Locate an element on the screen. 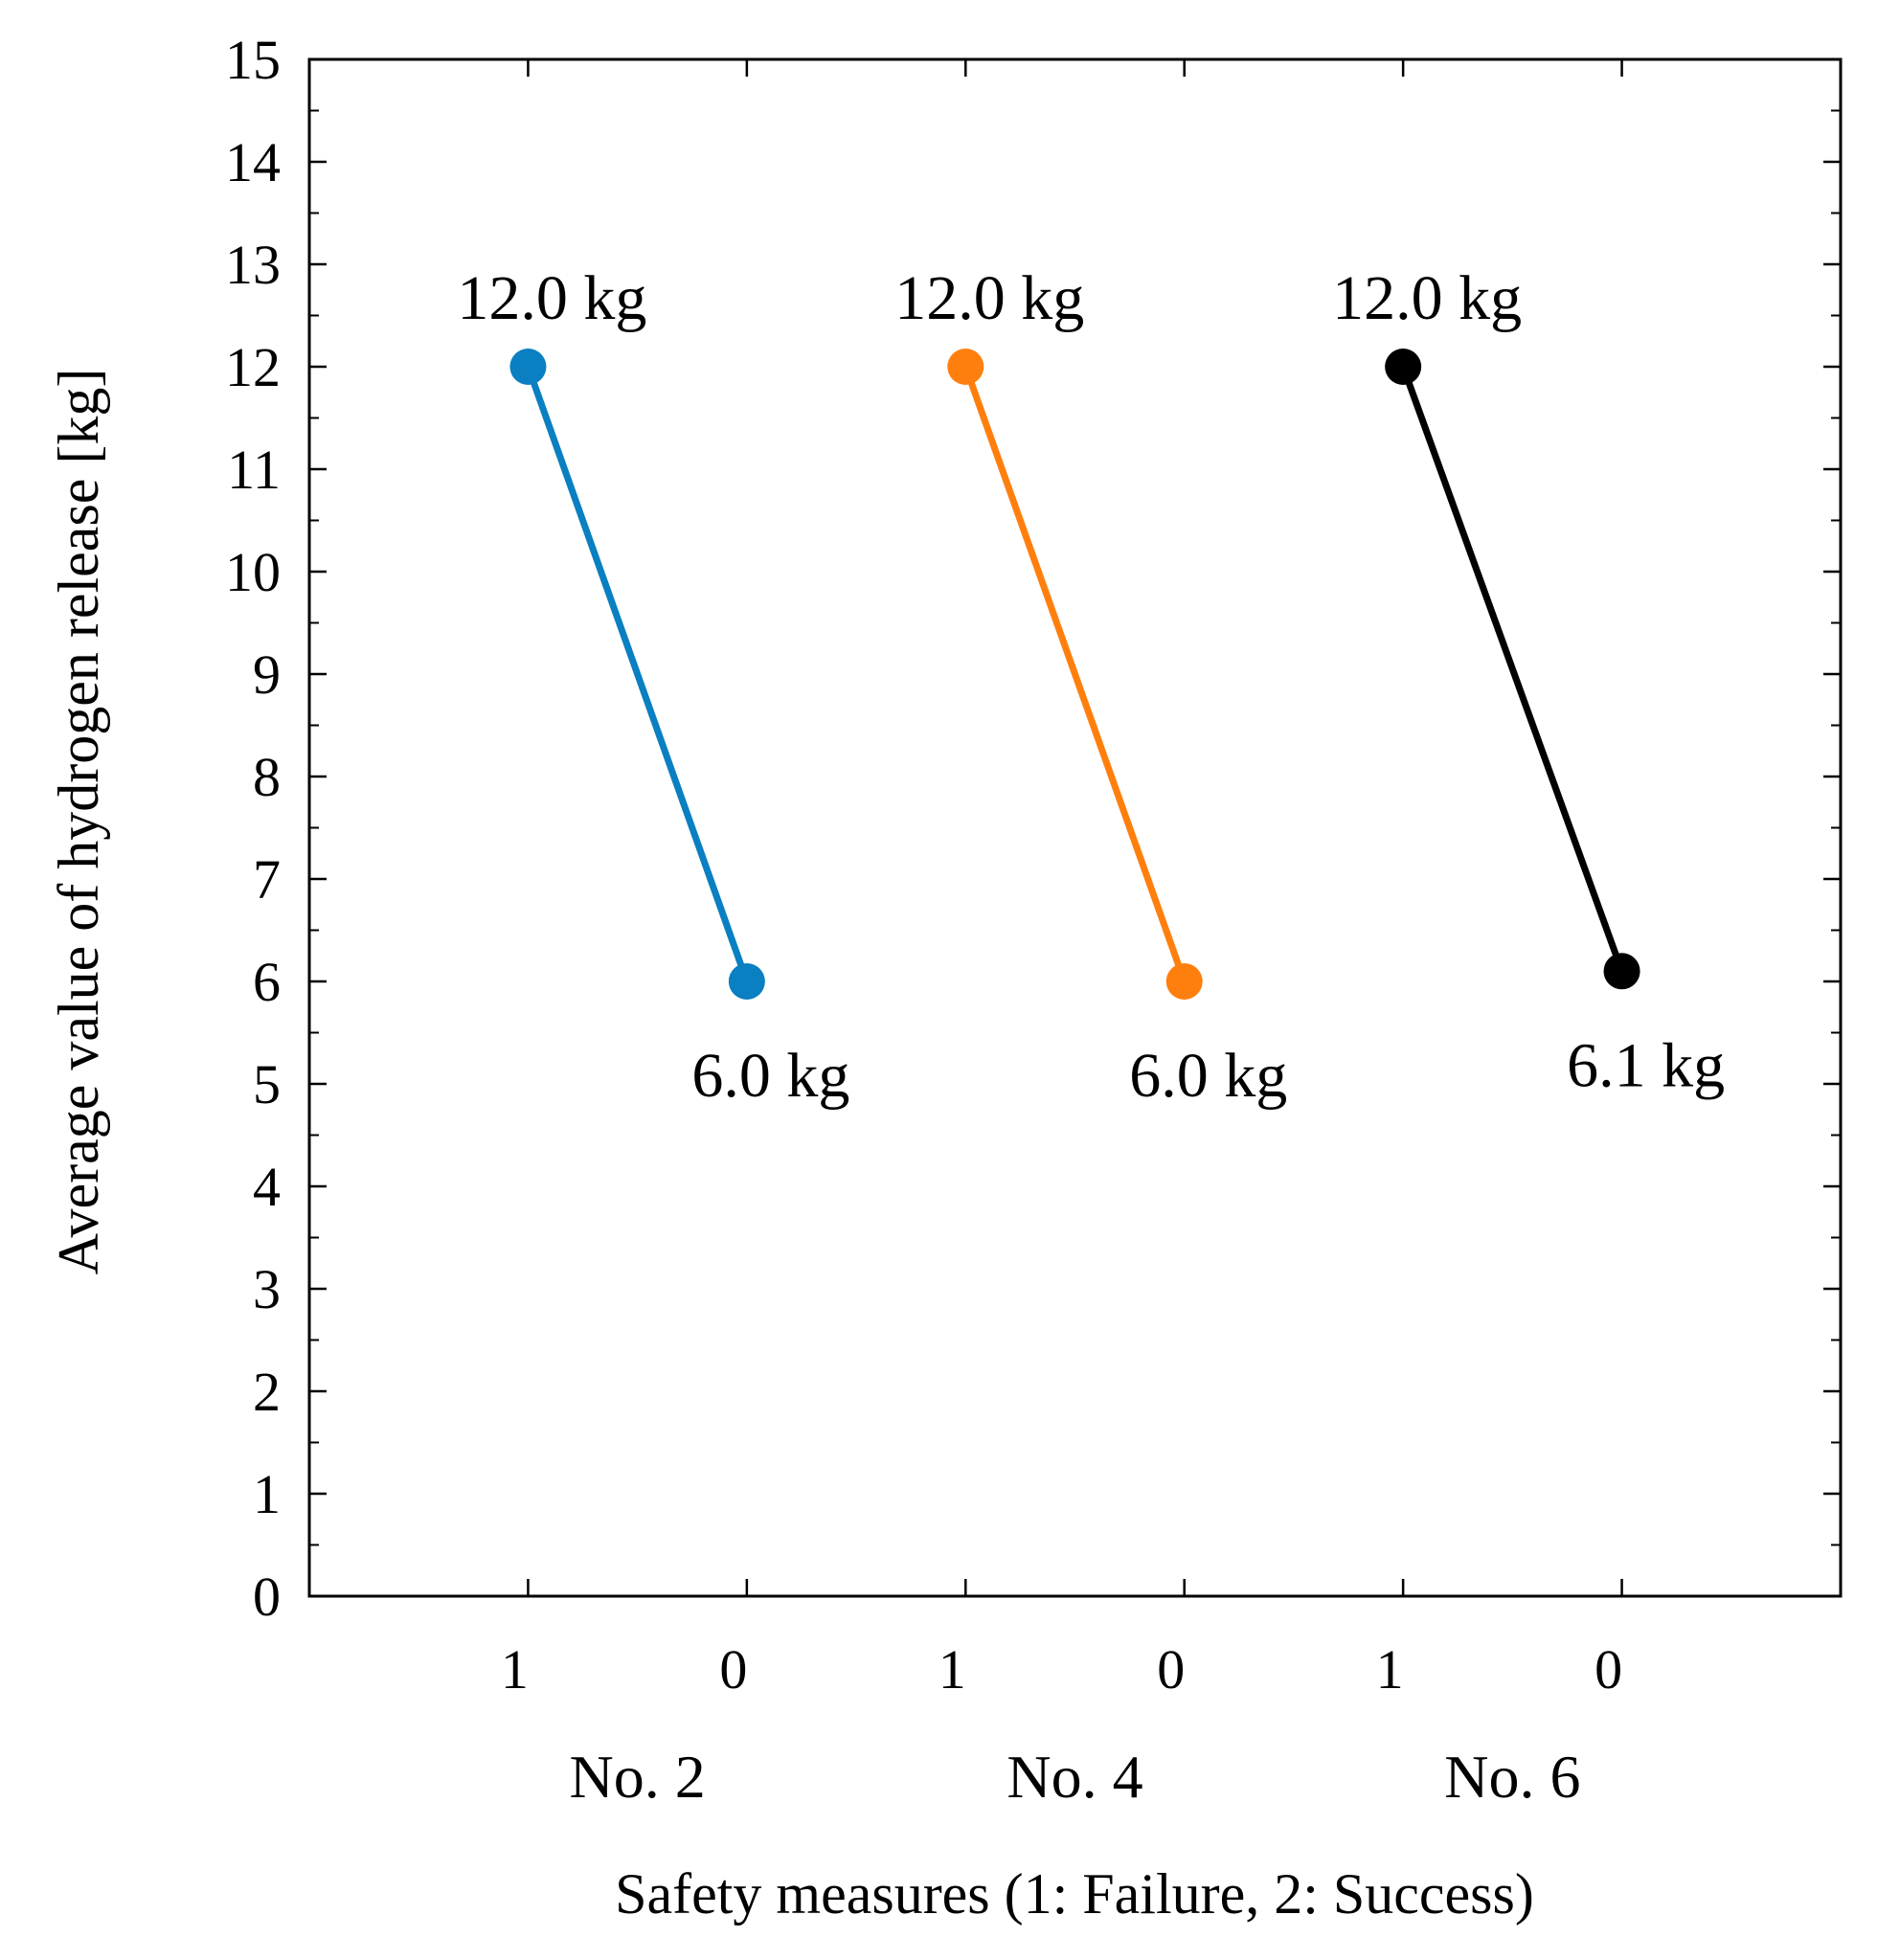  data-label: 6.1 kg is located at coordinates (1646, 1065).